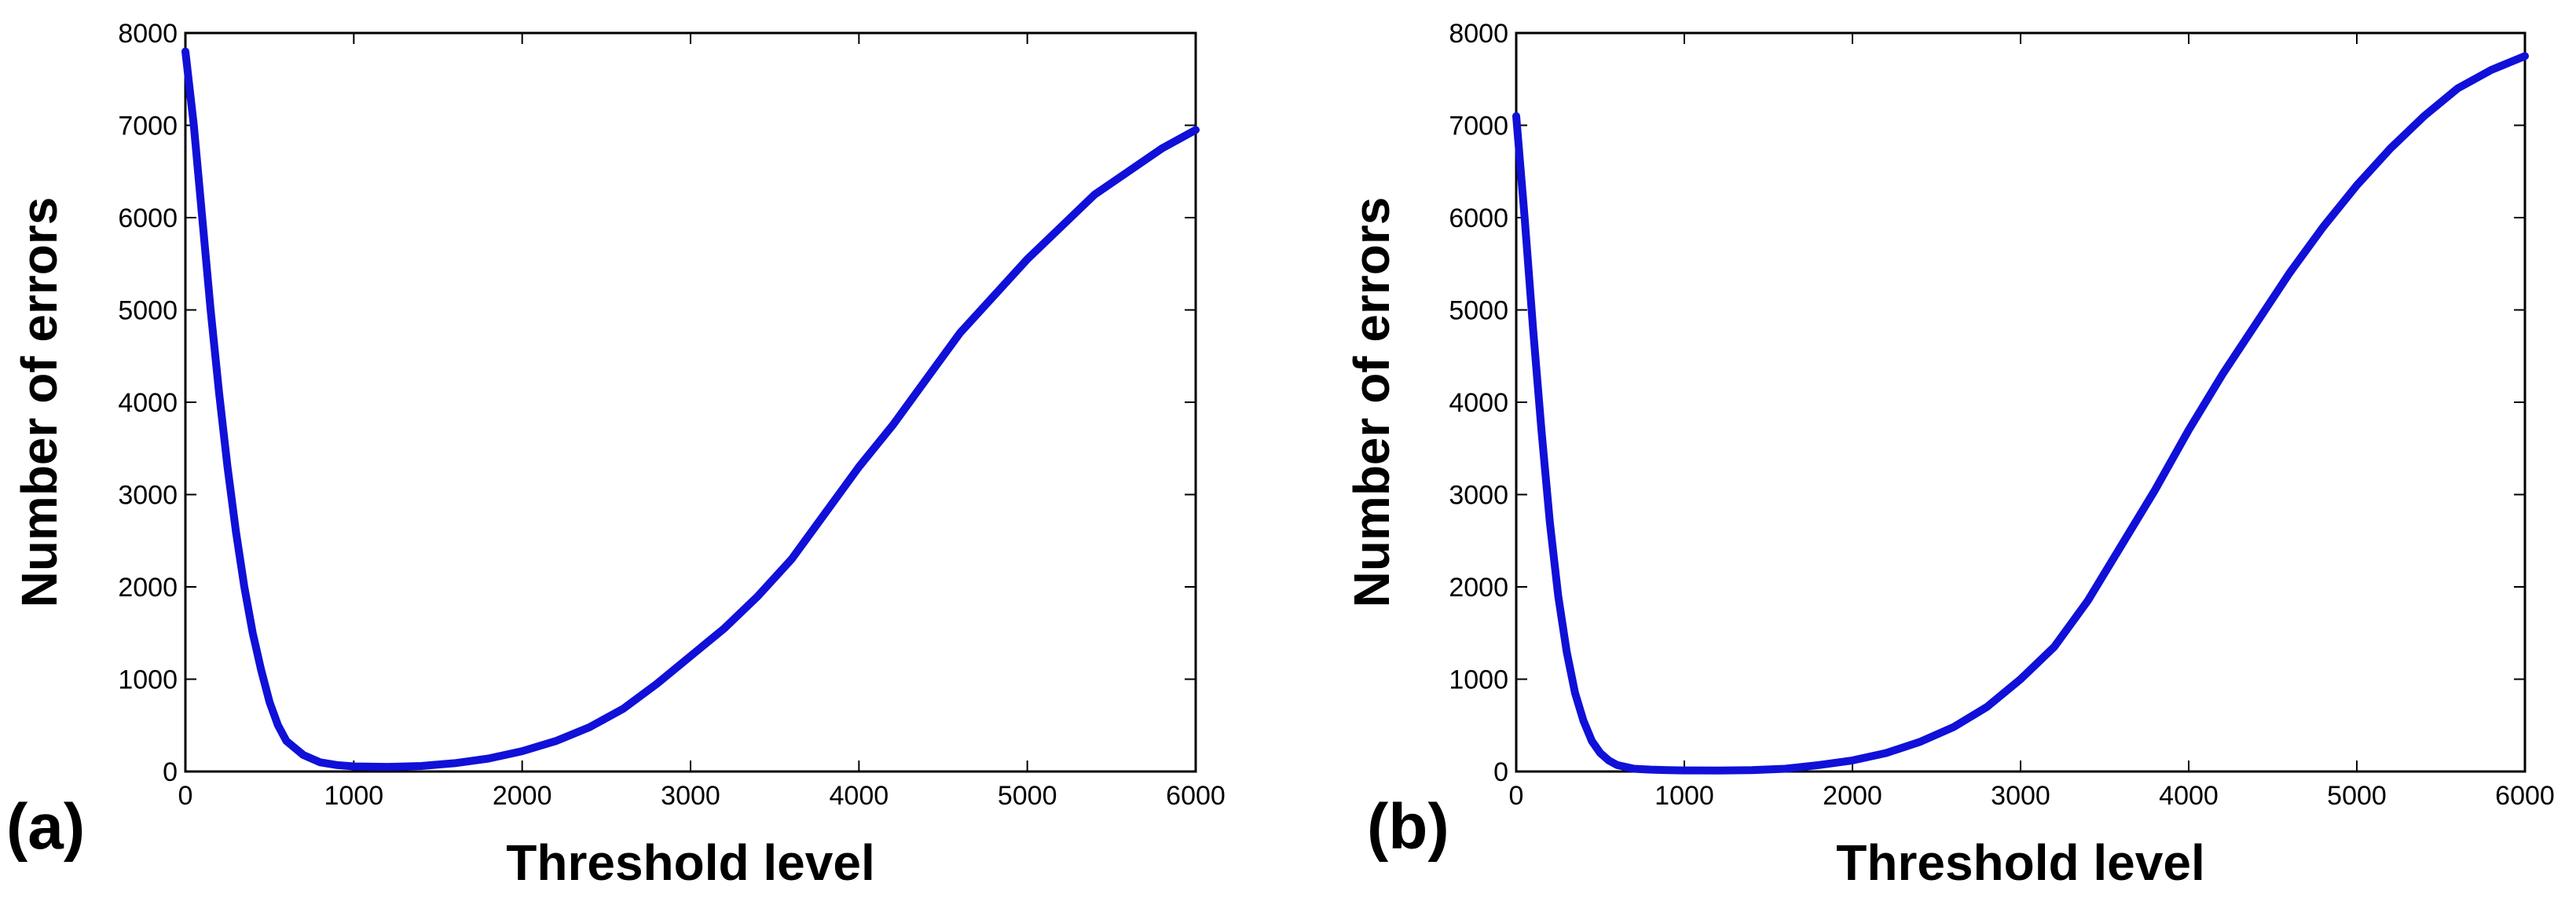 This screenshot has width=2576, height=898. Describe the element at coordinates (1408, 827) in the screenshot. I see `panel-label: (b)` at that location.